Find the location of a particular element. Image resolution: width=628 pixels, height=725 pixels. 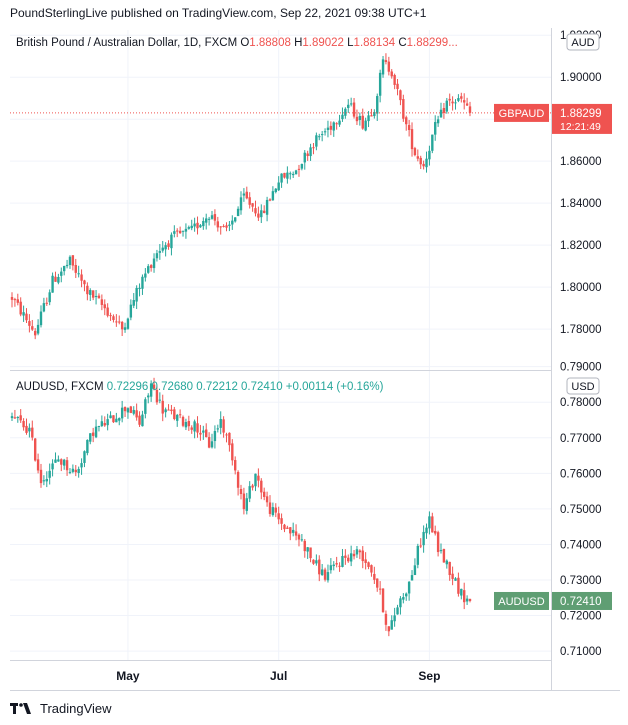

audusd-y-tick-label: 0.71000 is located at coordinates (581, 652).